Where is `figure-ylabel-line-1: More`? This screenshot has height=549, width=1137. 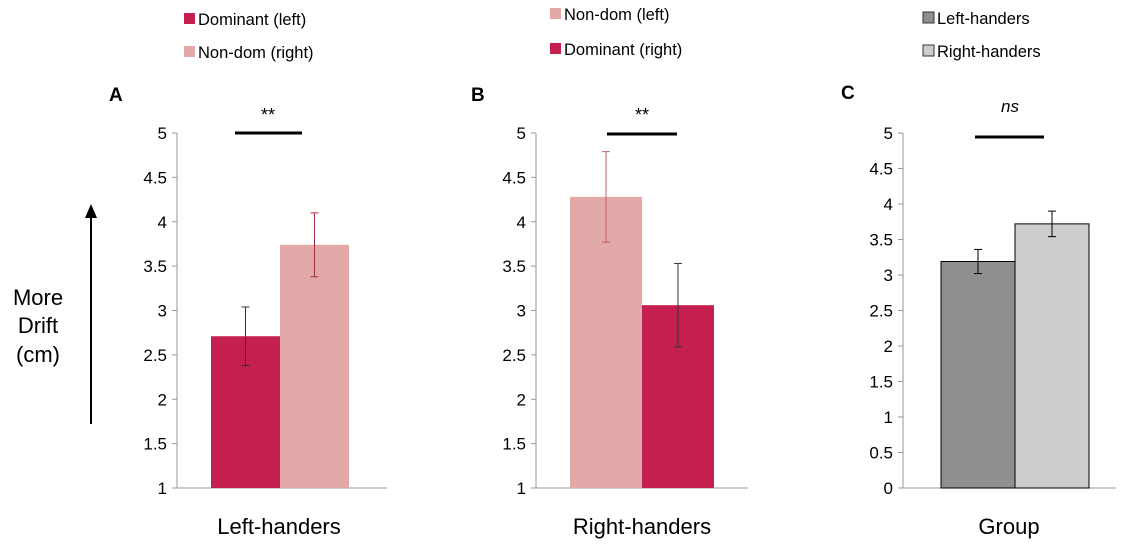
figure-ylabel-line-1: More is located at coordinates (38, 297).